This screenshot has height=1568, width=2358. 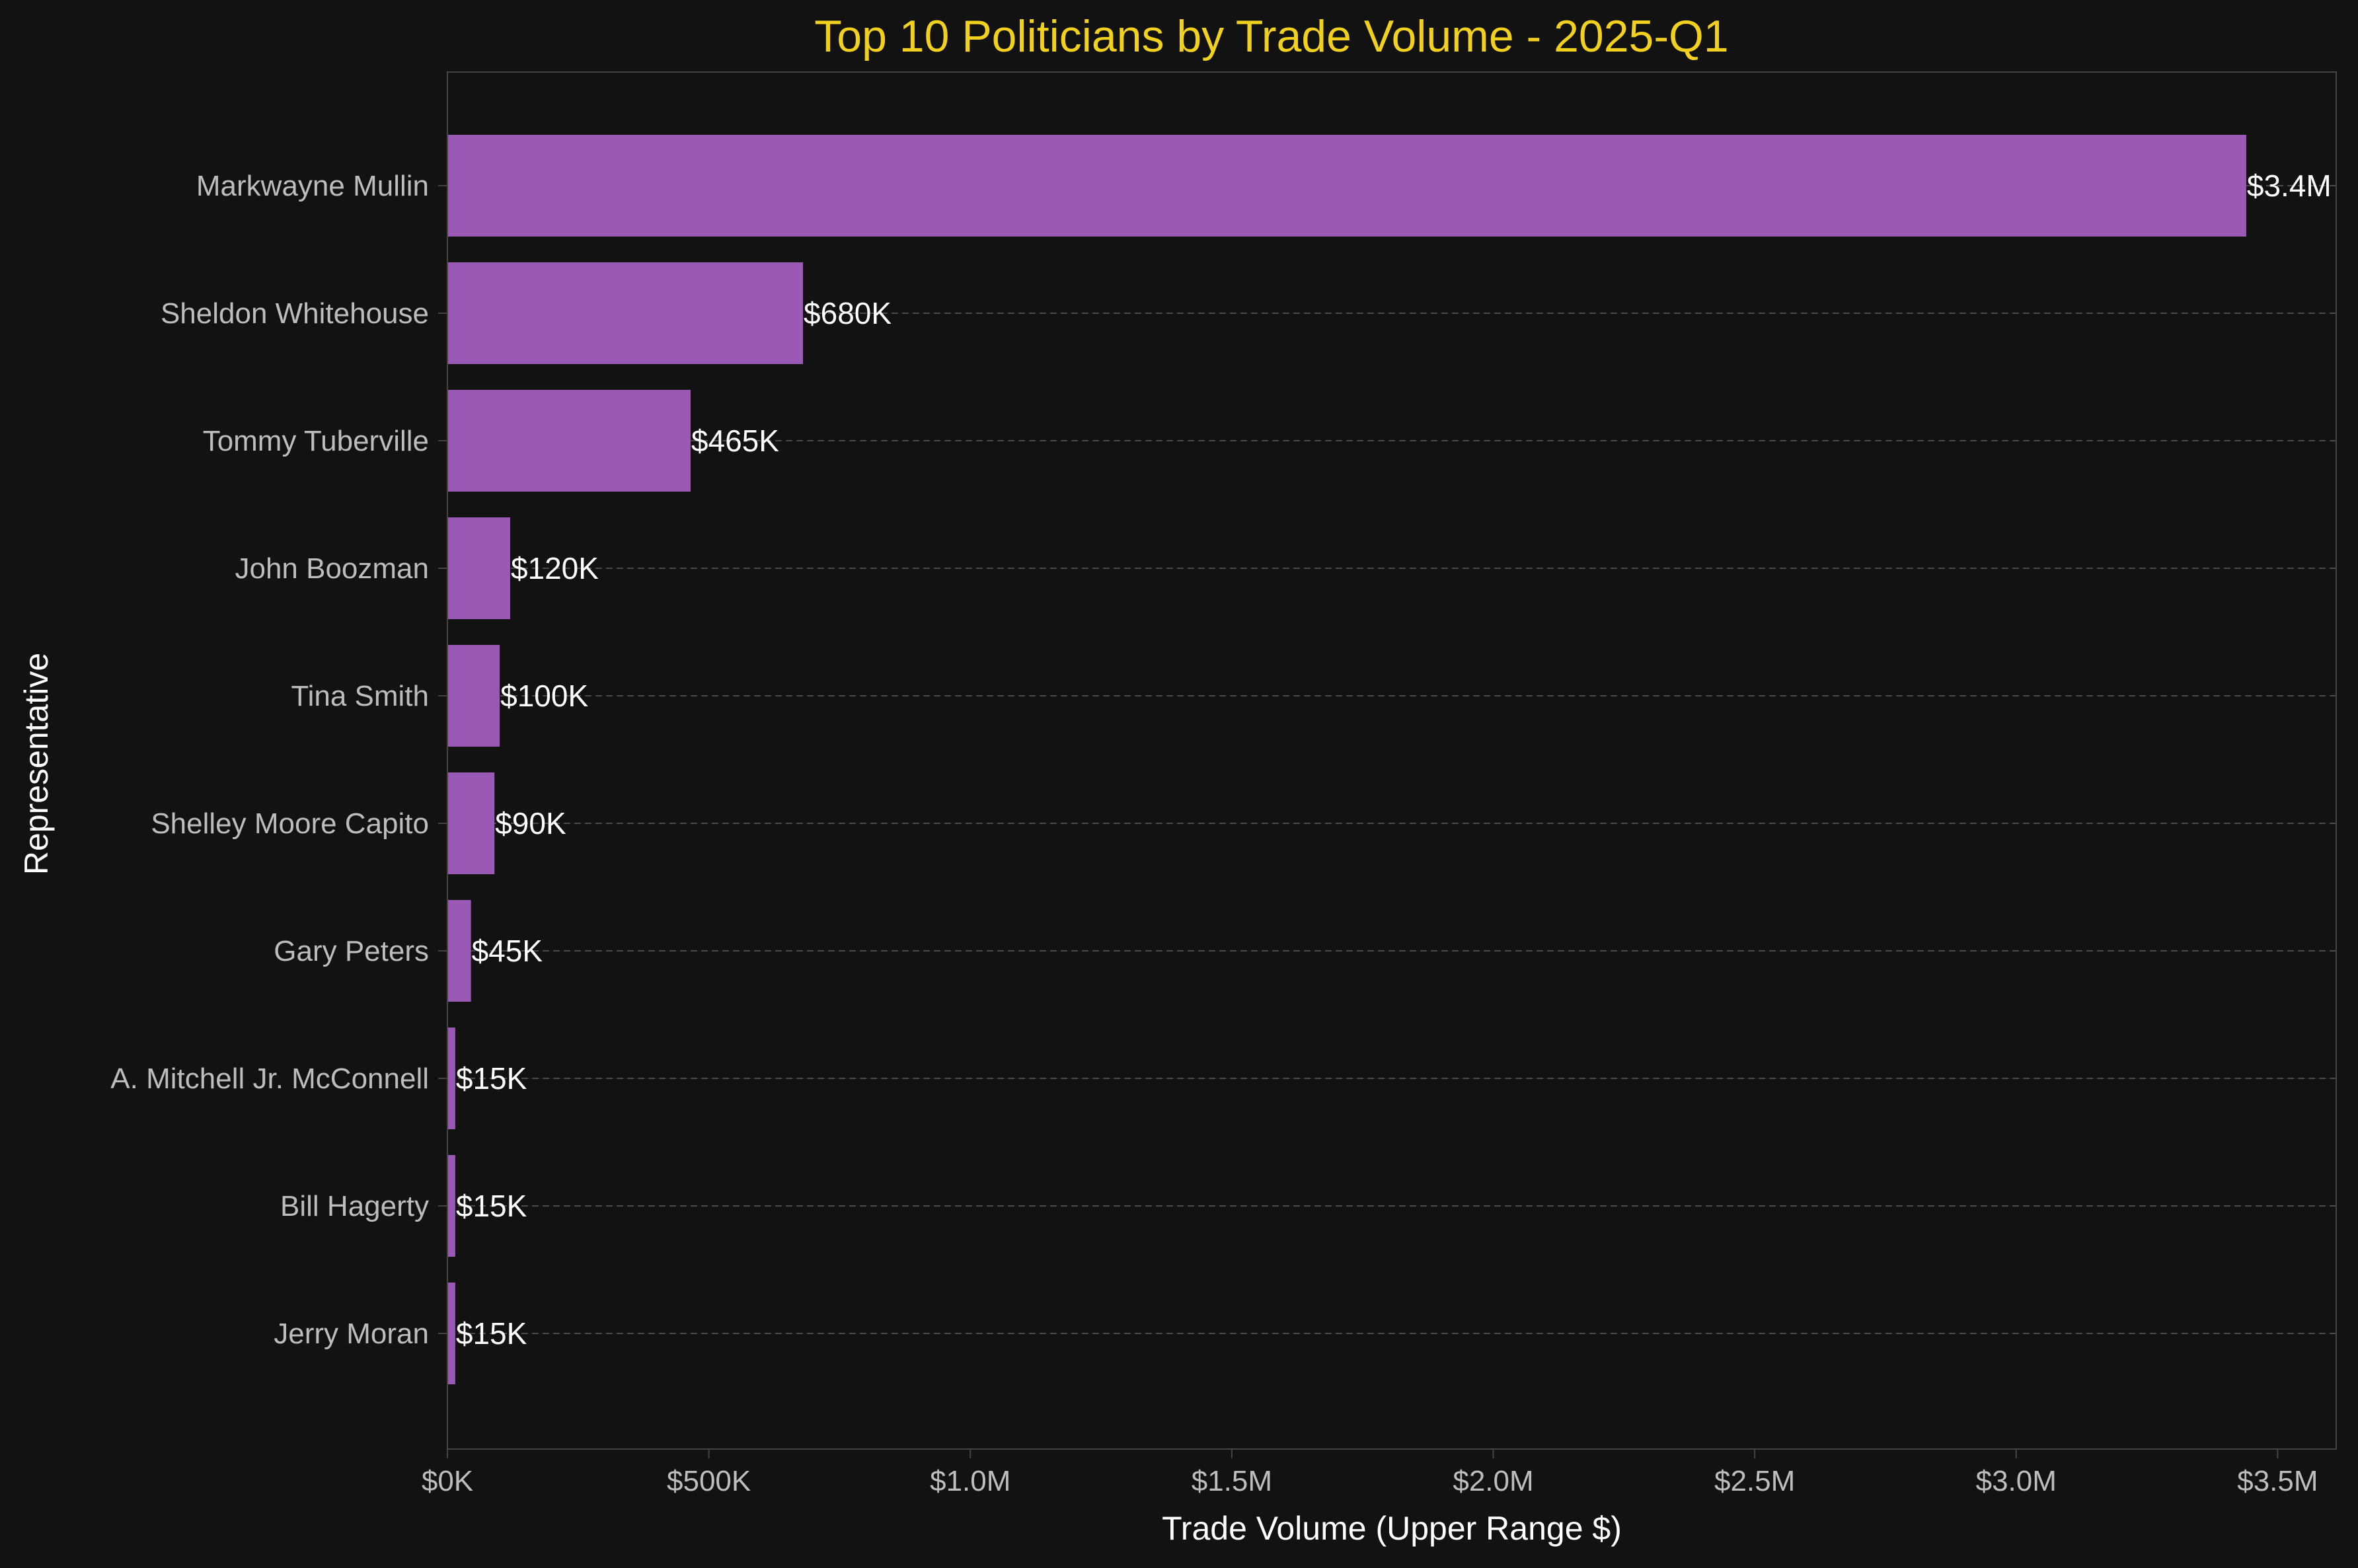 What do you see at coordinates (1370, 1473) in the screenshot?
I see `x-tick-labels: $0K $500K $1.0M $1.5M $2.0M $2.5M $3.0M $3.5M` at bounding box center [1370, 1473].